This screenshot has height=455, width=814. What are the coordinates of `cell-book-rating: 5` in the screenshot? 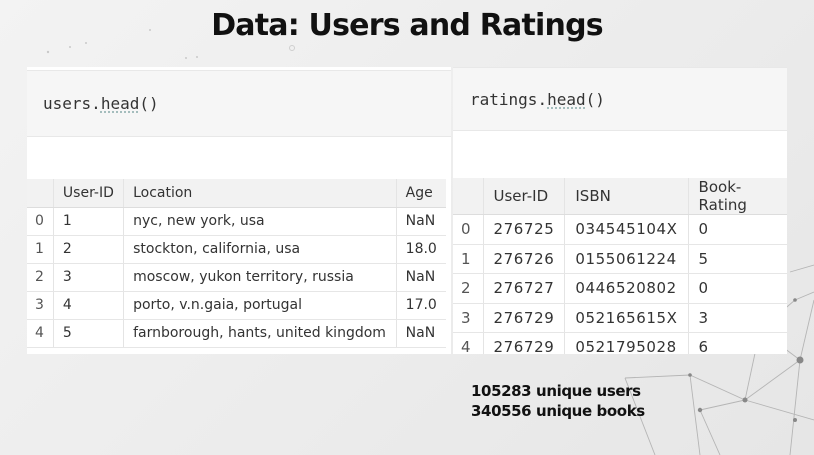 It's located at (737, 259).